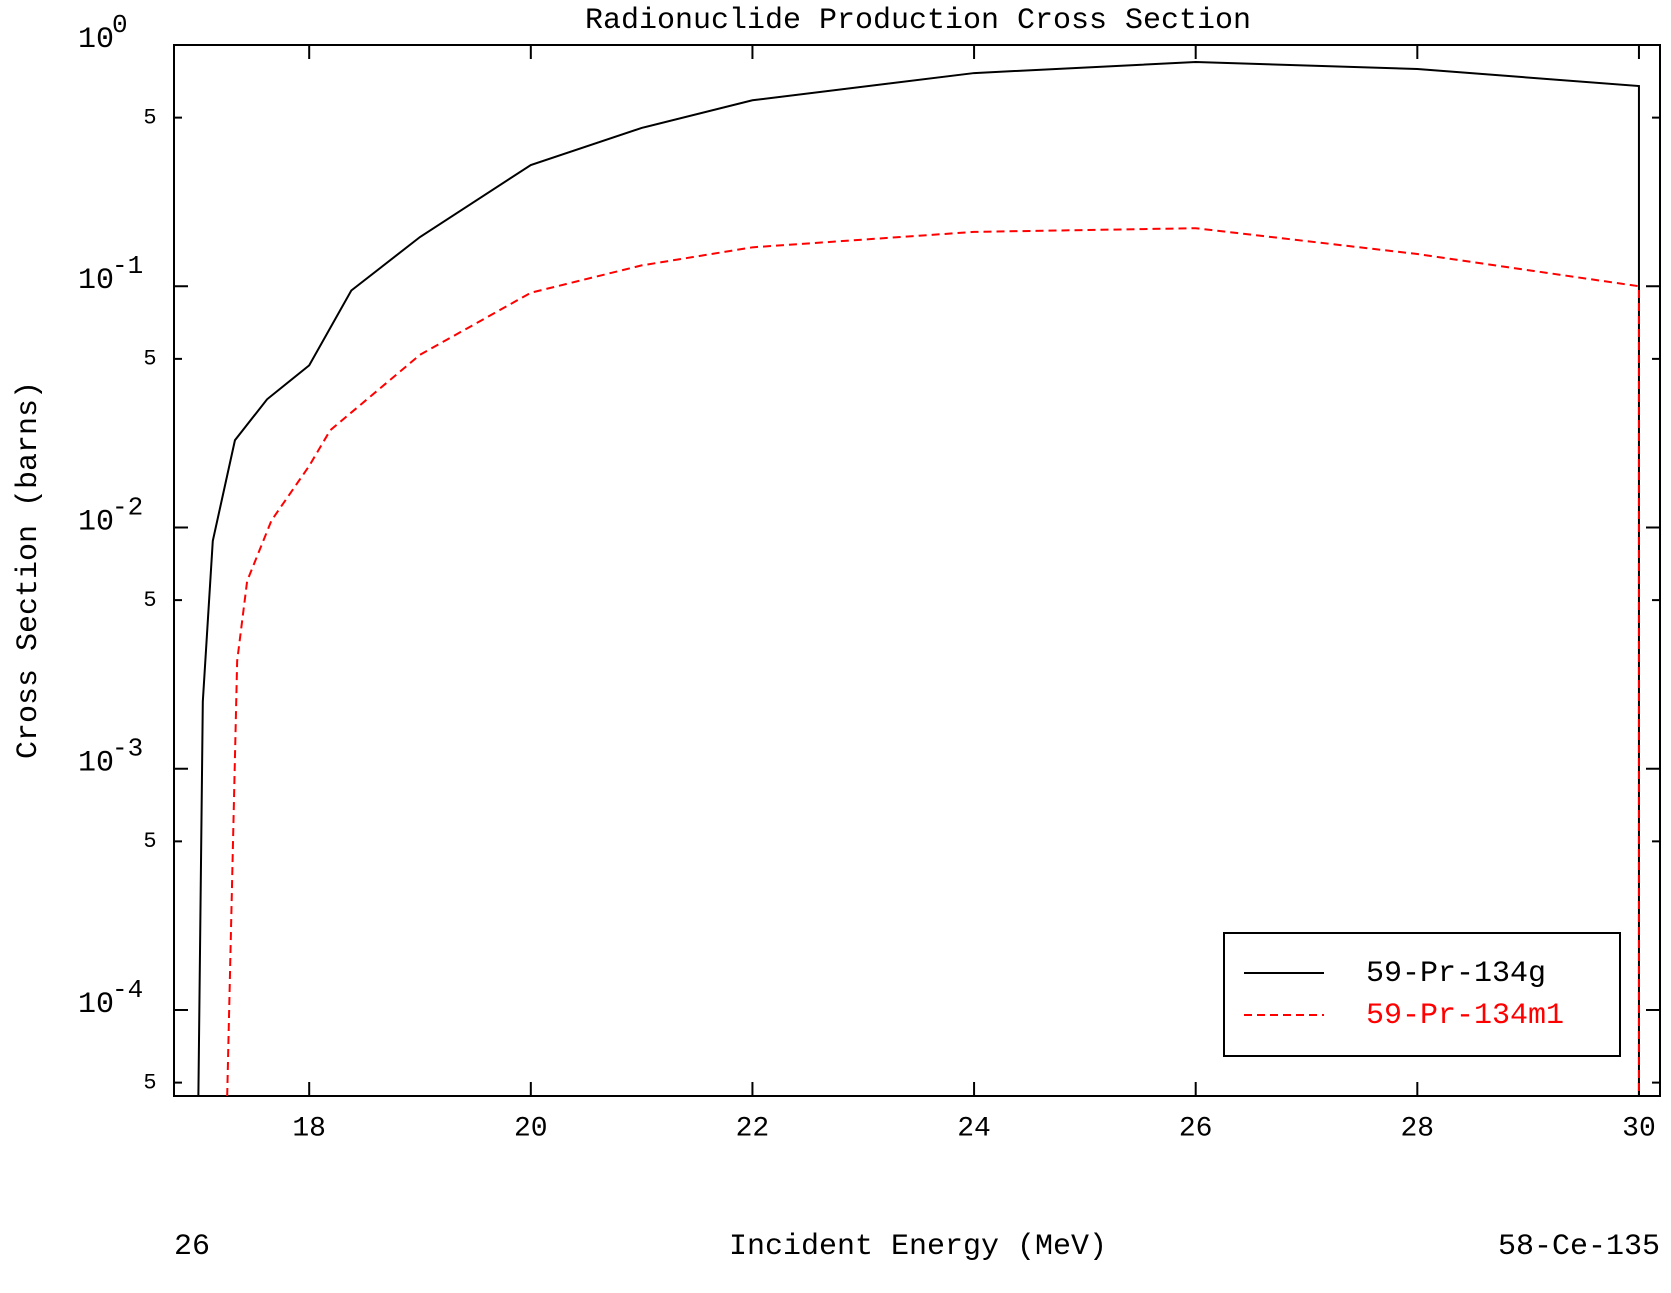 This screenshot has height=1293, width=1671. I want to click on x-tick-label: 22, so click(753, 1128).